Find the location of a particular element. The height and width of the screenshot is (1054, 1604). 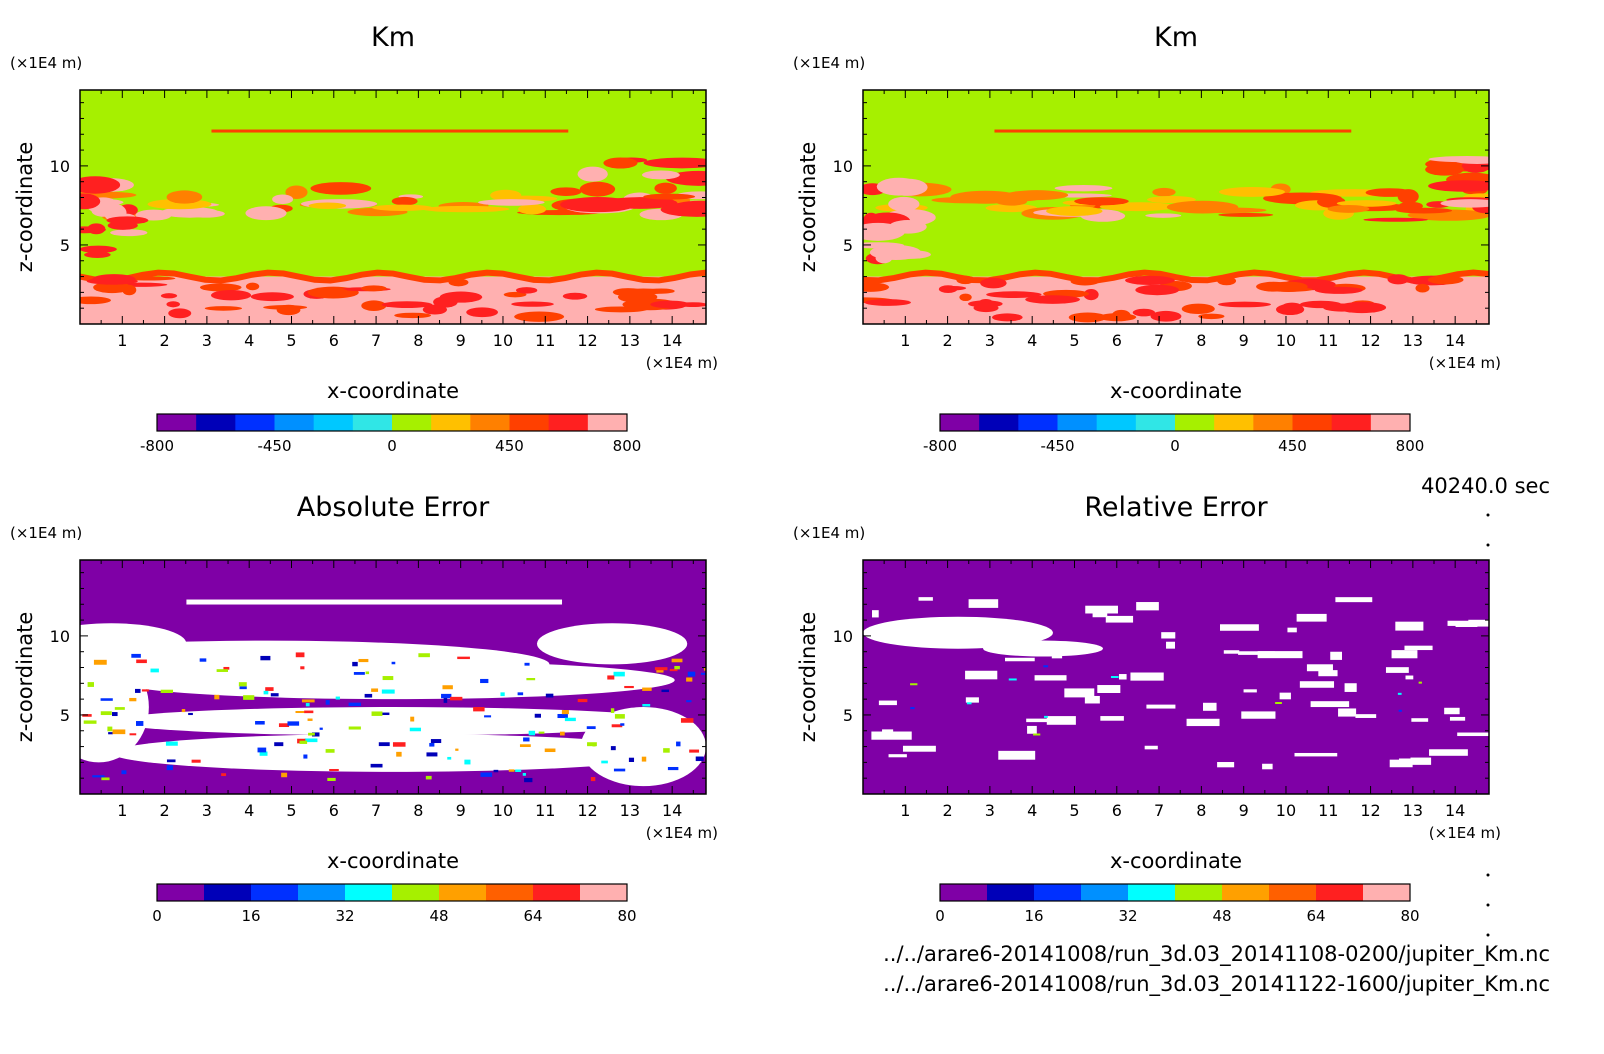

y-axis-label: z-coordinate is located at coordinates (25, 207).